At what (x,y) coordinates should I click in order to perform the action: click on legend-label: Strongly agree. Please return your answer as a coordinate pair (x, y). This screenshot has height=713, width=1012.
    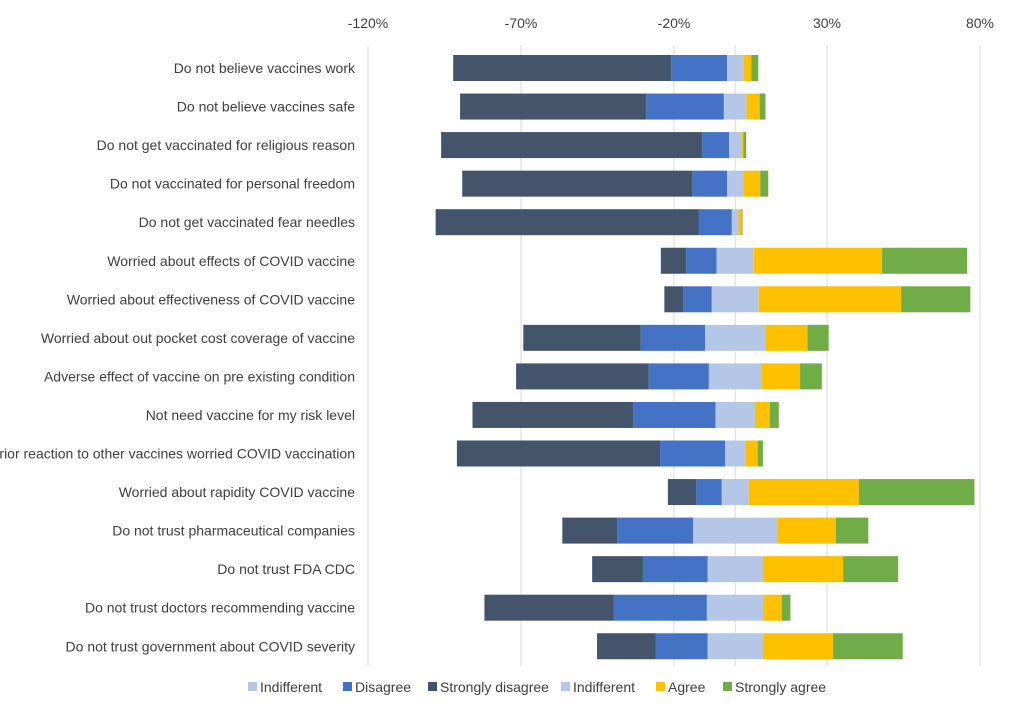
    Looking at the image, I should click on (780, 687).